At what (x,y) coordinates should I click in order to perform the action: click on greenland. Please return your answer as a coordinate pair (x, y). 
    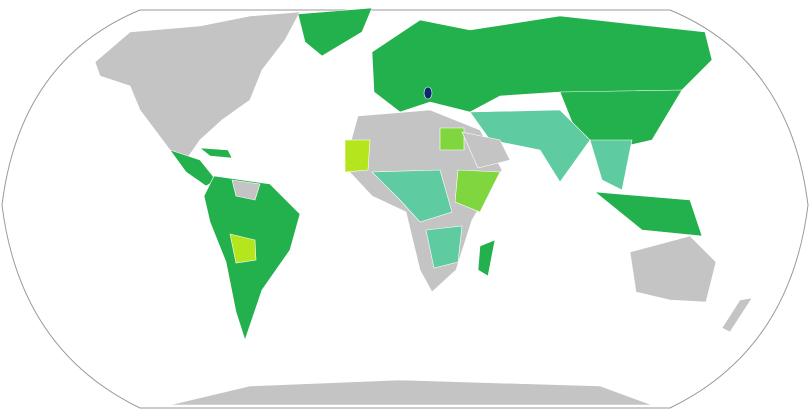
    Looking at the image, I should click on (335, 32).